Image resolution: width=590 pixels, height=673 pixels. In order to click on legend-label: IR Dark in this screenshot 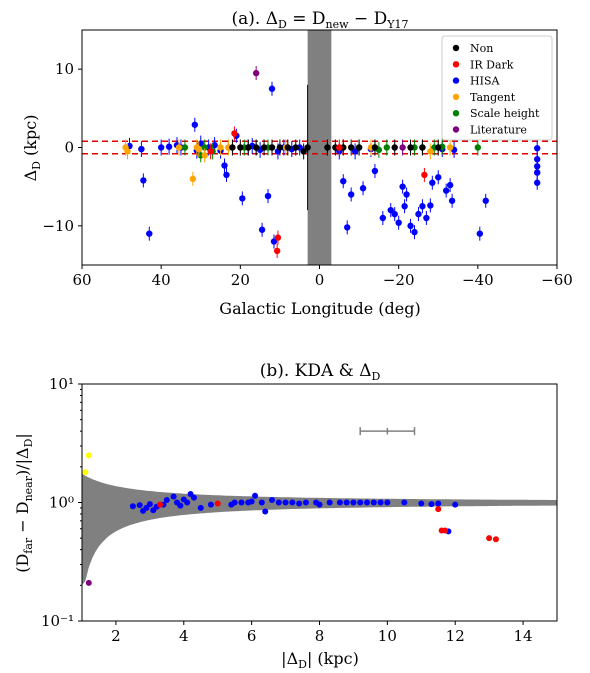, I will do `click(492, 64)`.